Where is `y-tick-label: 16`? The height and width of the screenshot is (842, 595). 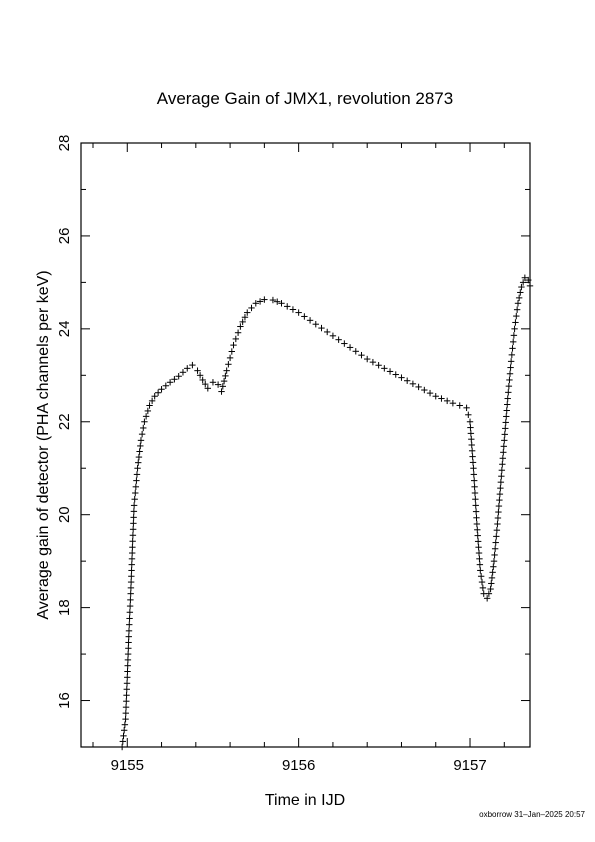 y-tick-label: 16 is located at coordinates (64, 700).